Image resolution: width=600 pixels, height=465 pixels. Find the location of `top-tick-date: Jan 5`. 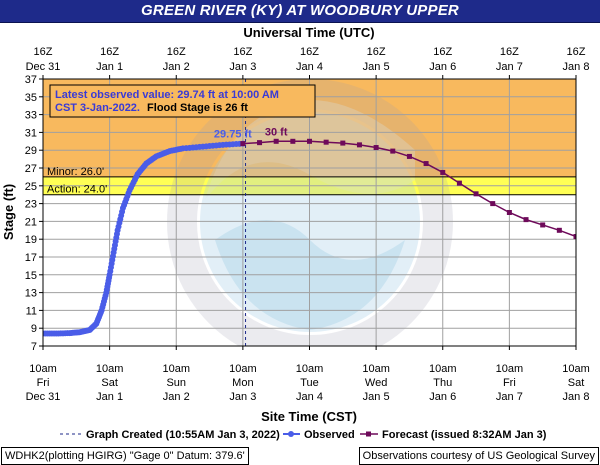

top-tick-date: Jan 5 is located at coordinates (376, 67).